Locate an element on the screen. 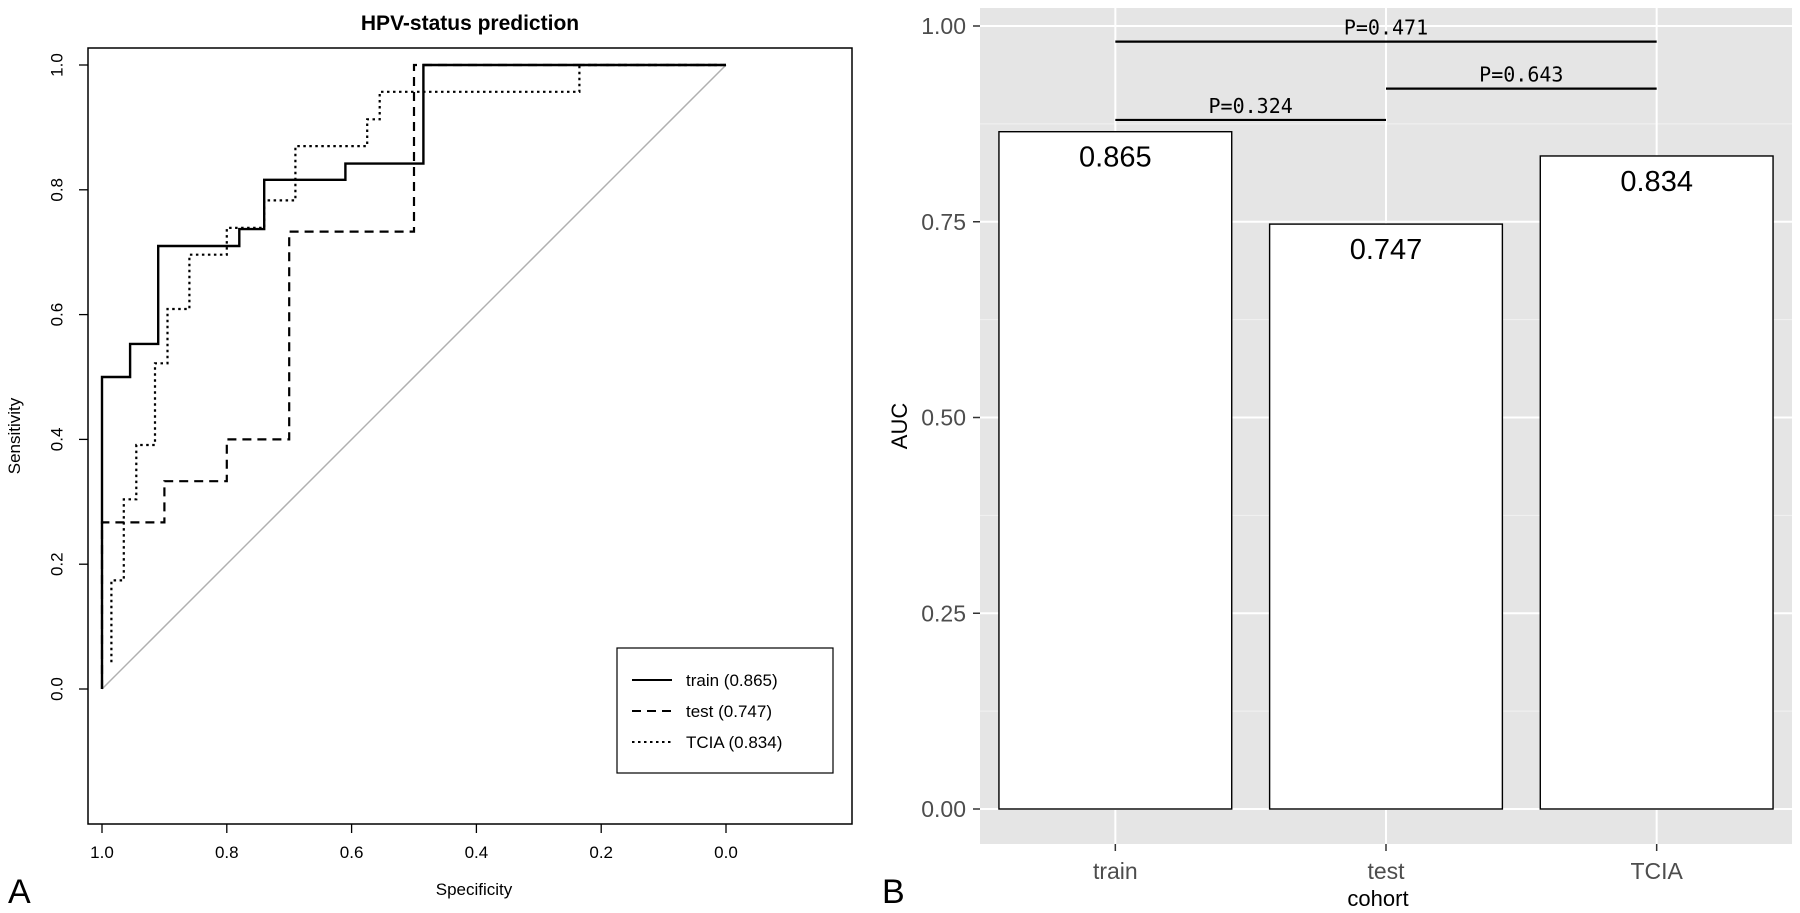  auc-y-tick-label: 1.00 is located at coordinates (943, 26).